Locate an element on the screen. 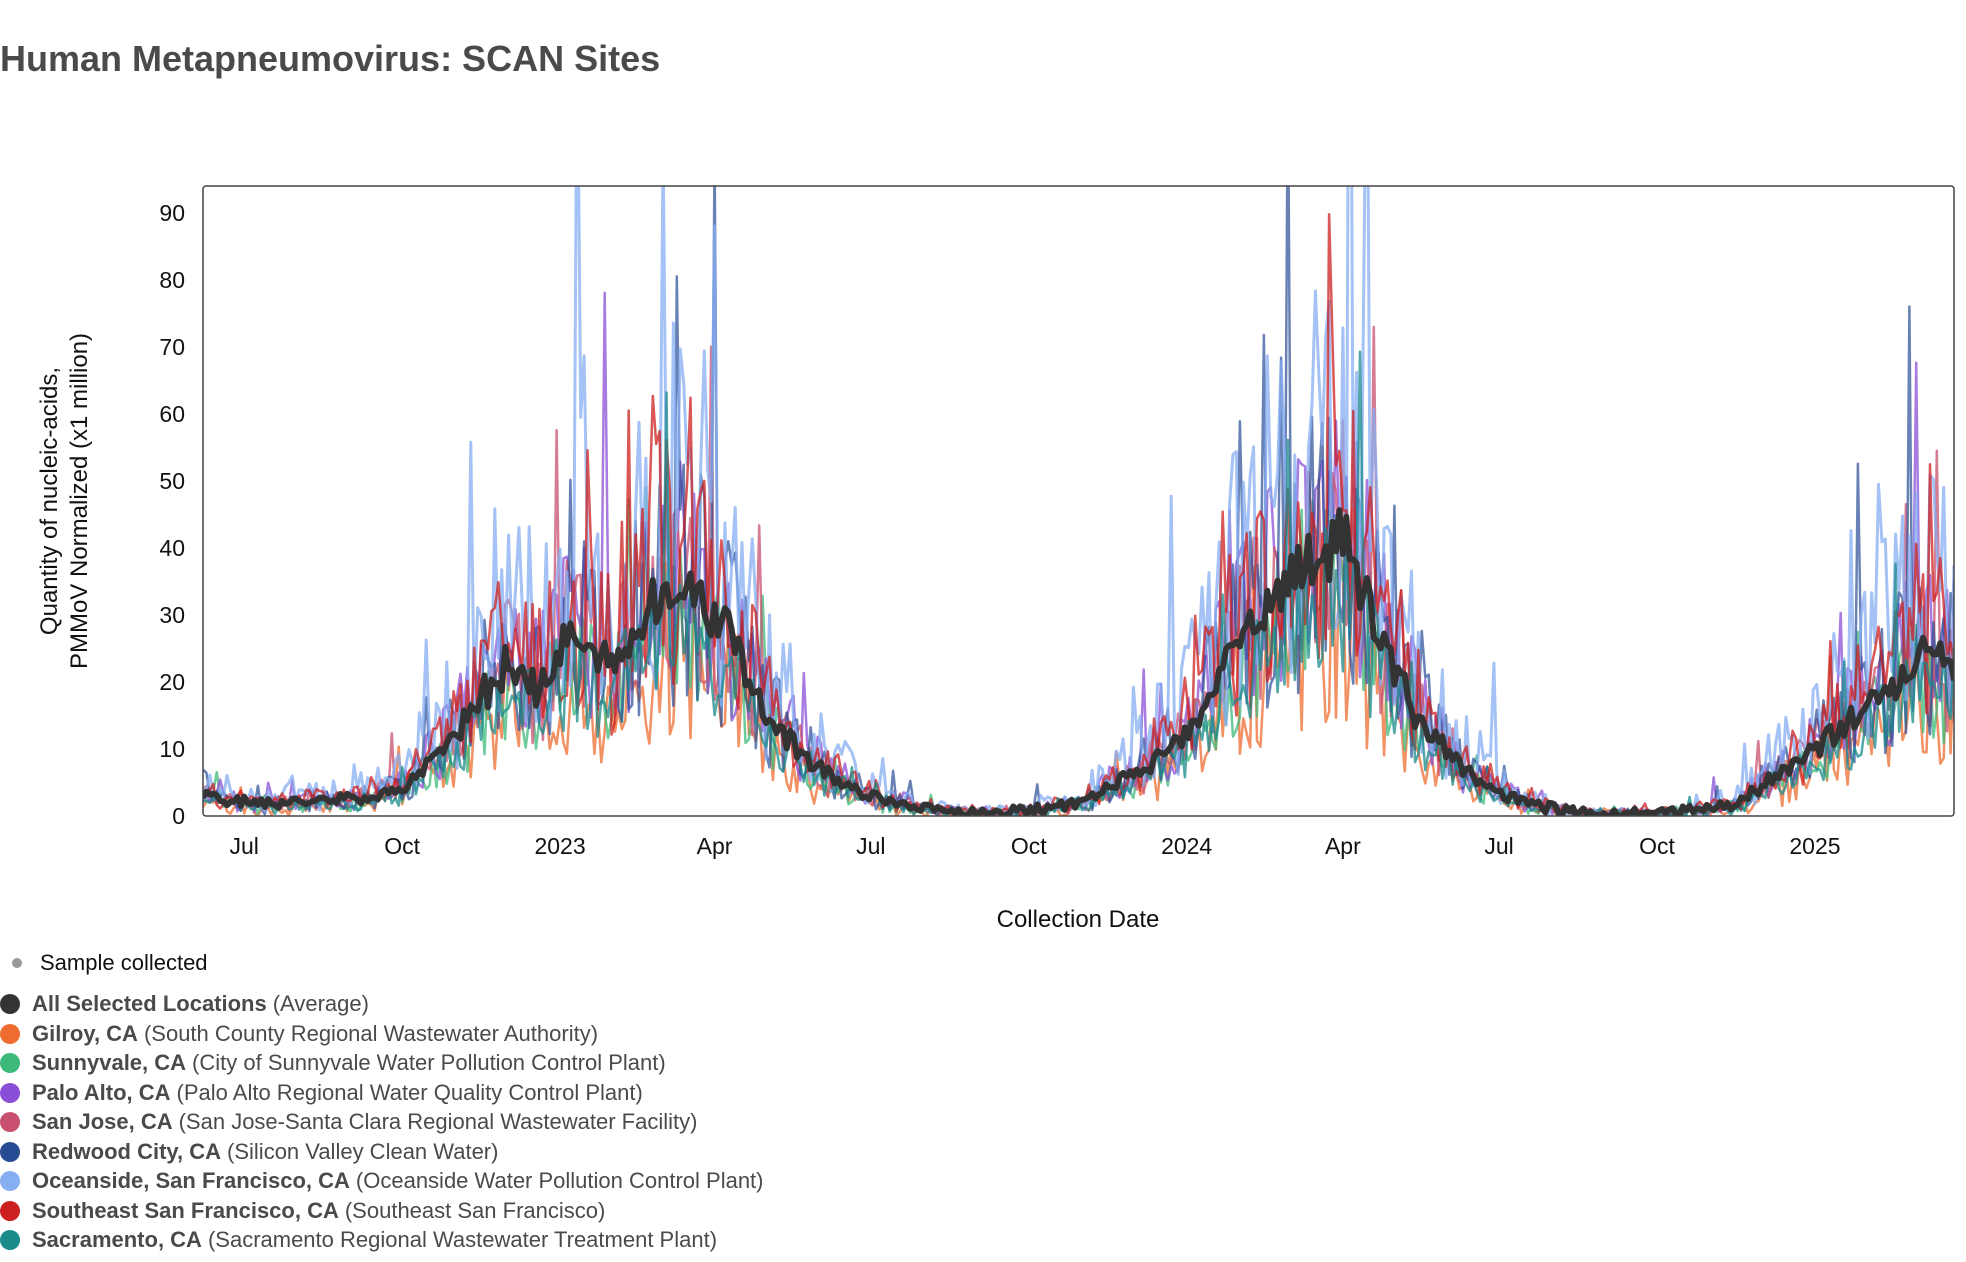  legend-facility-name: (Silicon Valley Clean Water) is located at coordinates (363, 1151).